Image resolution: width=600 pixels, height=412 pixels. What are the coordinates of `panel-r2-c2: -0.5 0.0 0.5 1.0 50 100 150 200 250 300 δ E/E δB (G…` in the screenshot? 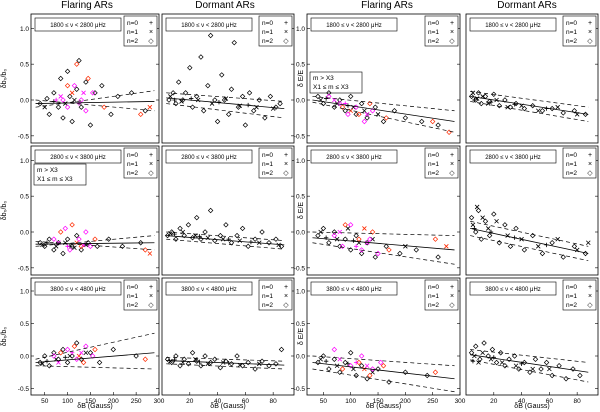 It's located at (380, 343).